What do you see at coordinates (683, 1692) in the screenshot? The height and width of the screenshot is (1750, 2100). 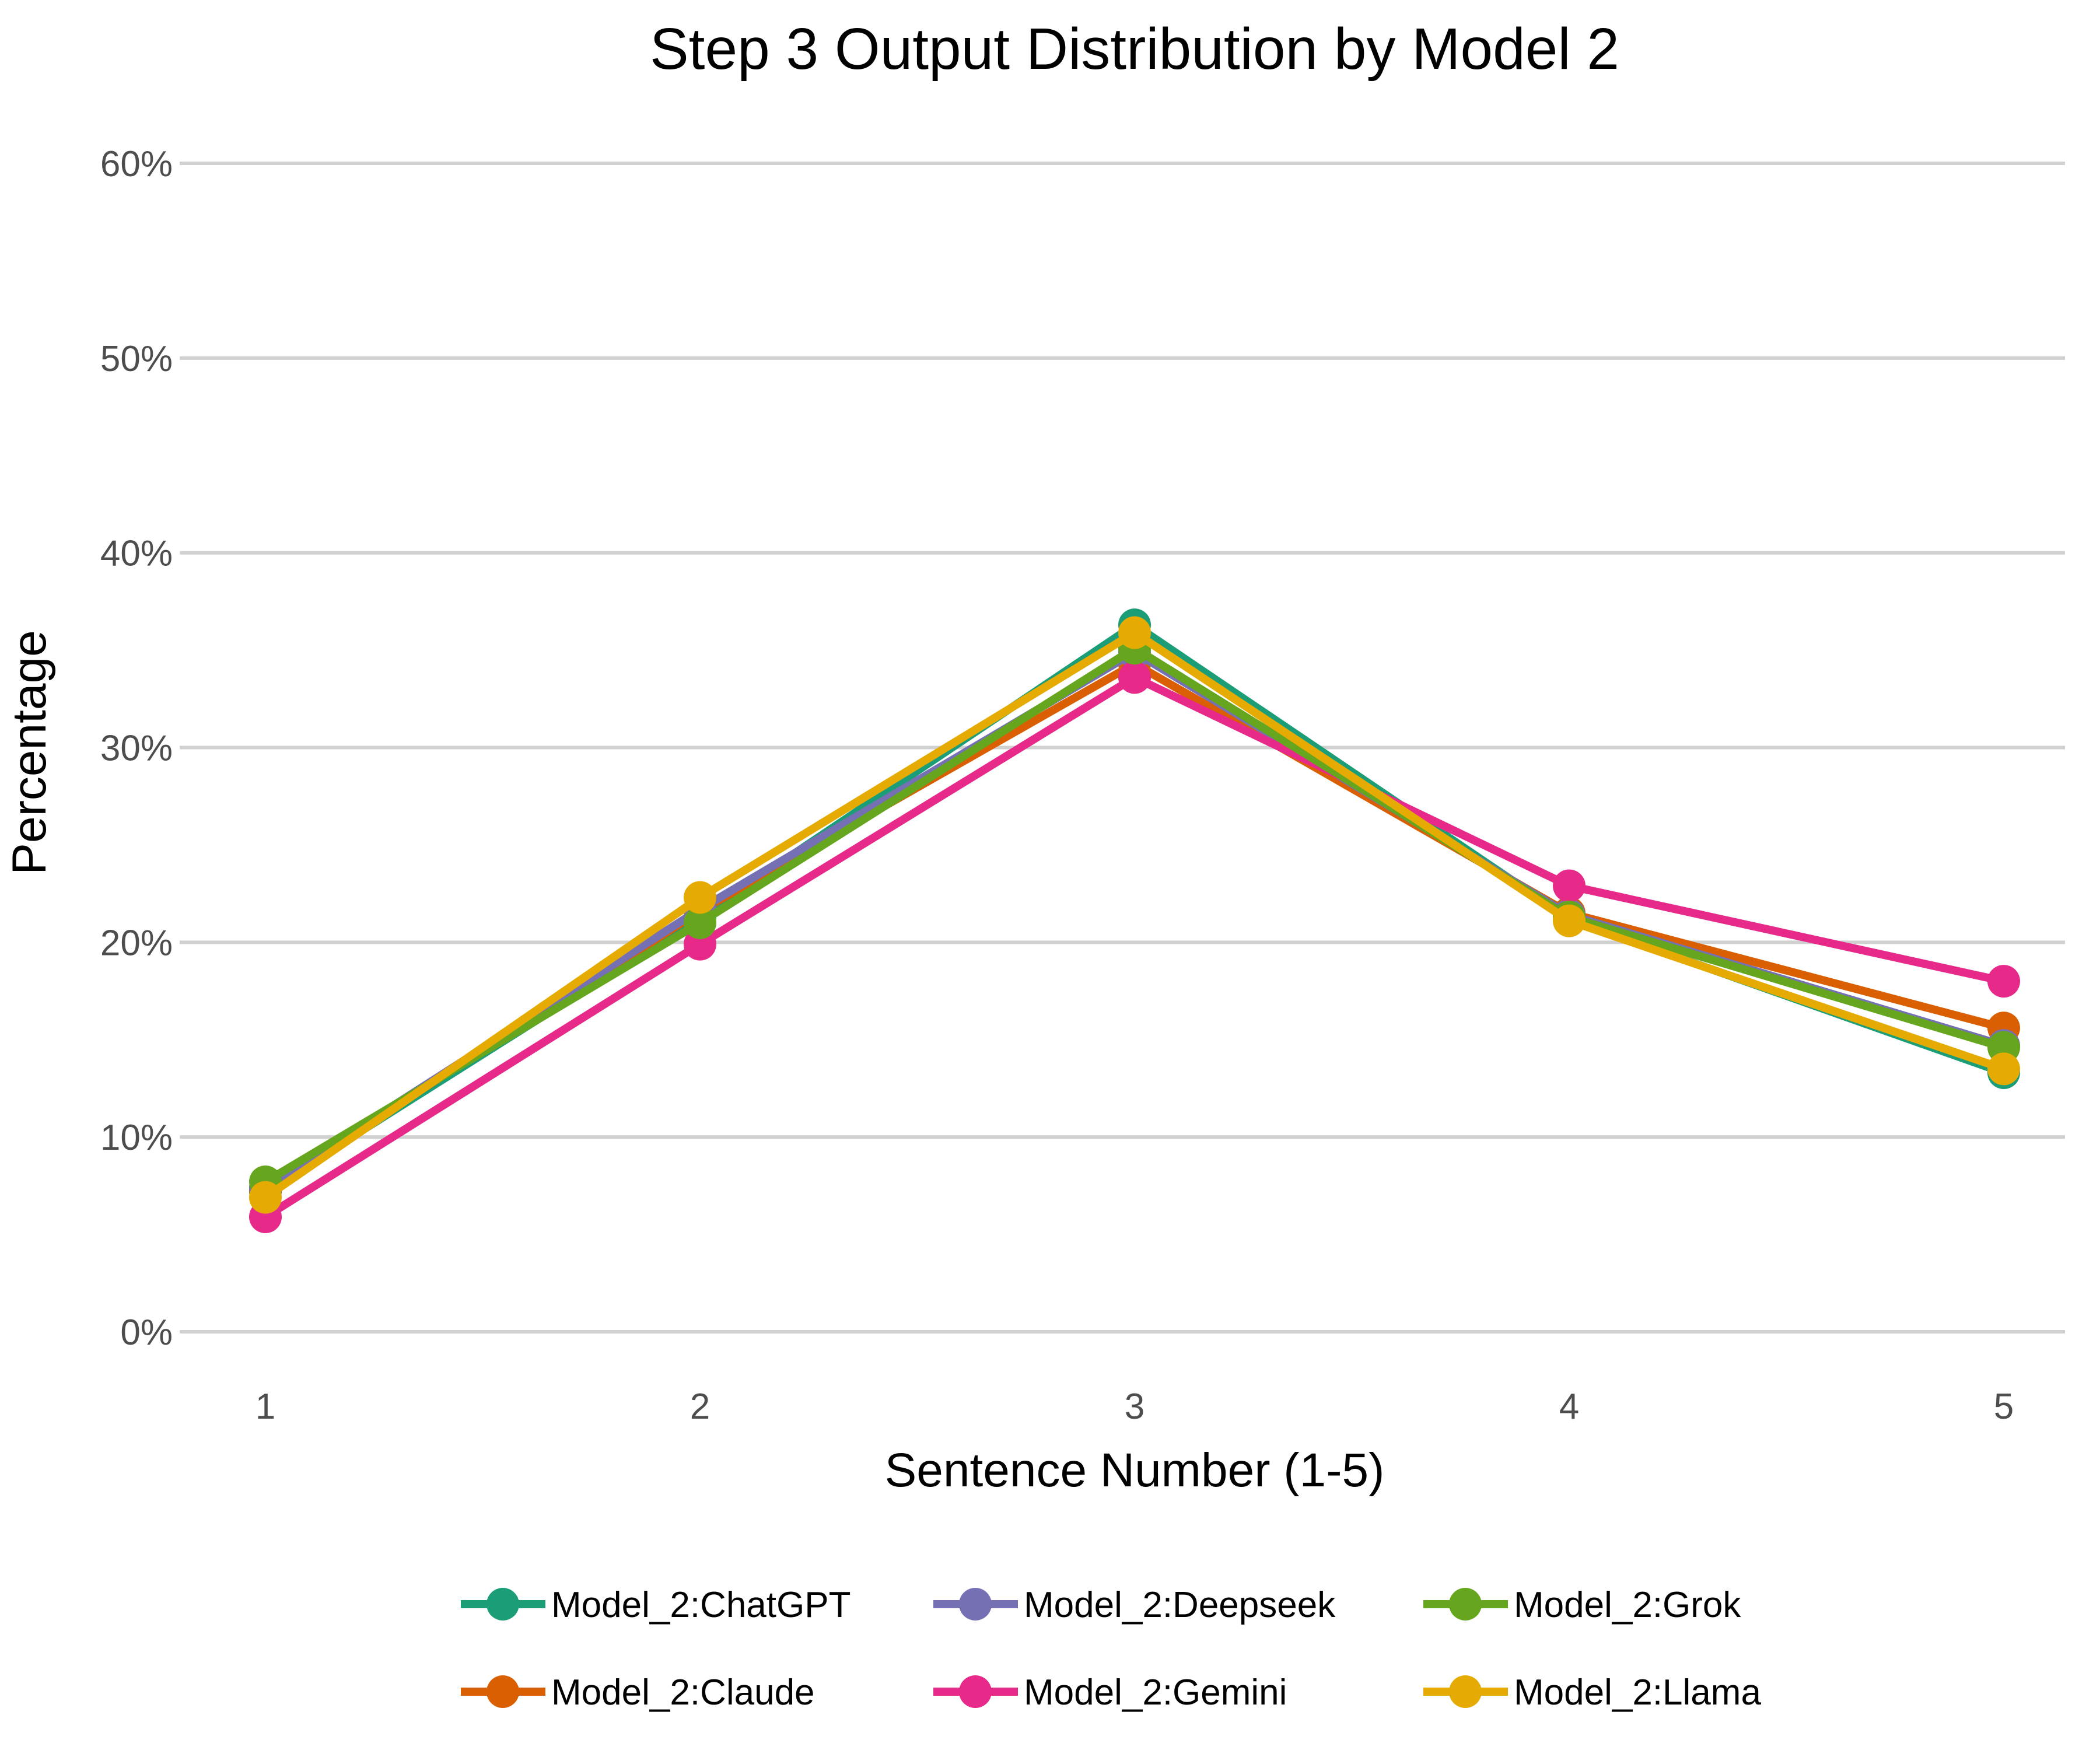 I see `legend-label: Model_2:Claude` at bounding box center [683, 1692].